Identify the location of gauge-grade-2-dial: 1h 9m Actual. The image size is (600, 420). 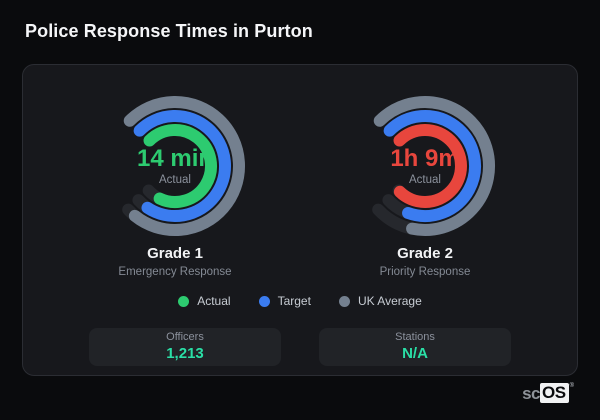
(425, 166).